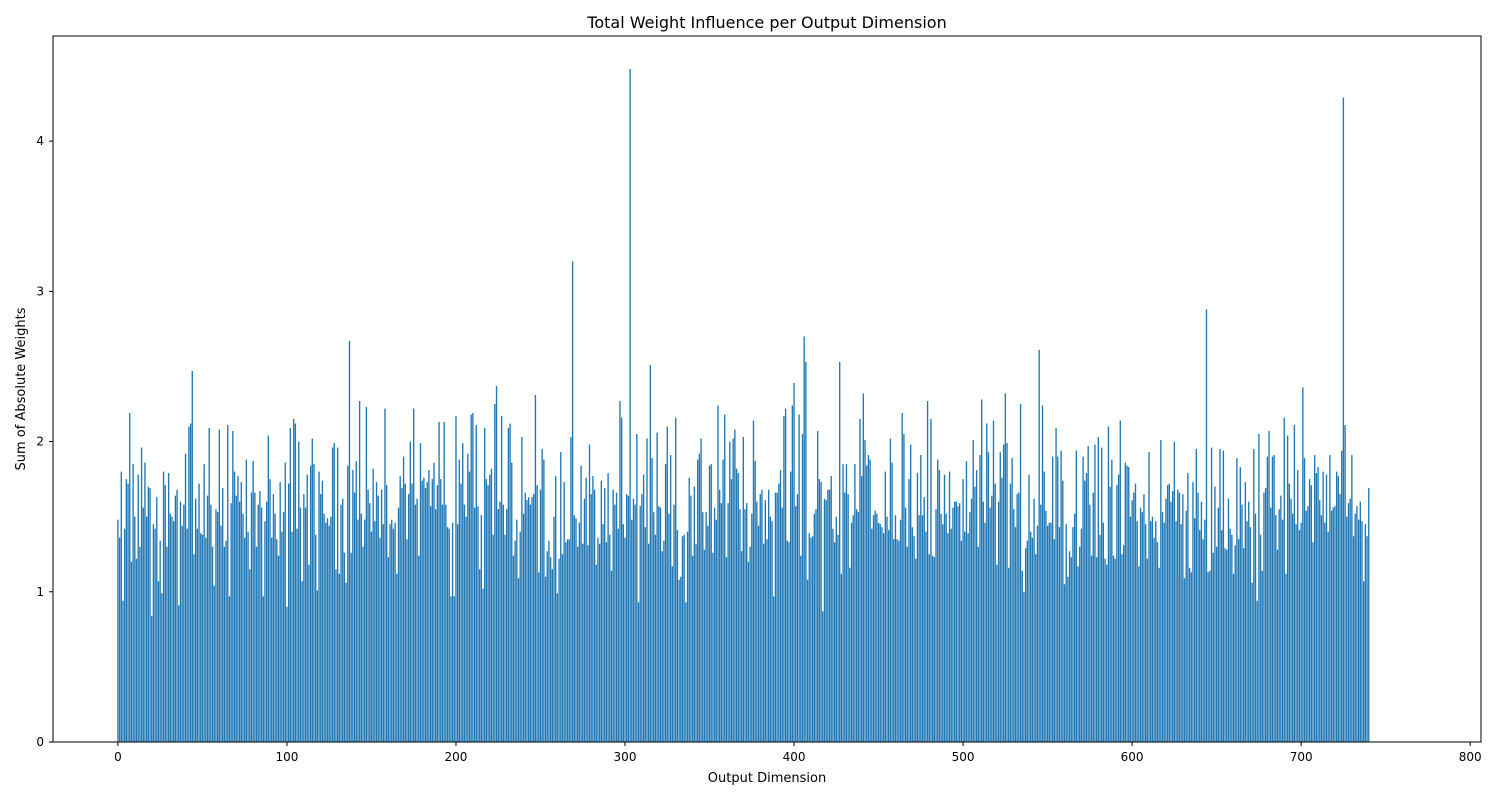 The image size is (1500, 800). What do you see at coordinates (625, 757) in the screenshot?
I see `x-tick-label: 300` at bounding box center [625, 757].